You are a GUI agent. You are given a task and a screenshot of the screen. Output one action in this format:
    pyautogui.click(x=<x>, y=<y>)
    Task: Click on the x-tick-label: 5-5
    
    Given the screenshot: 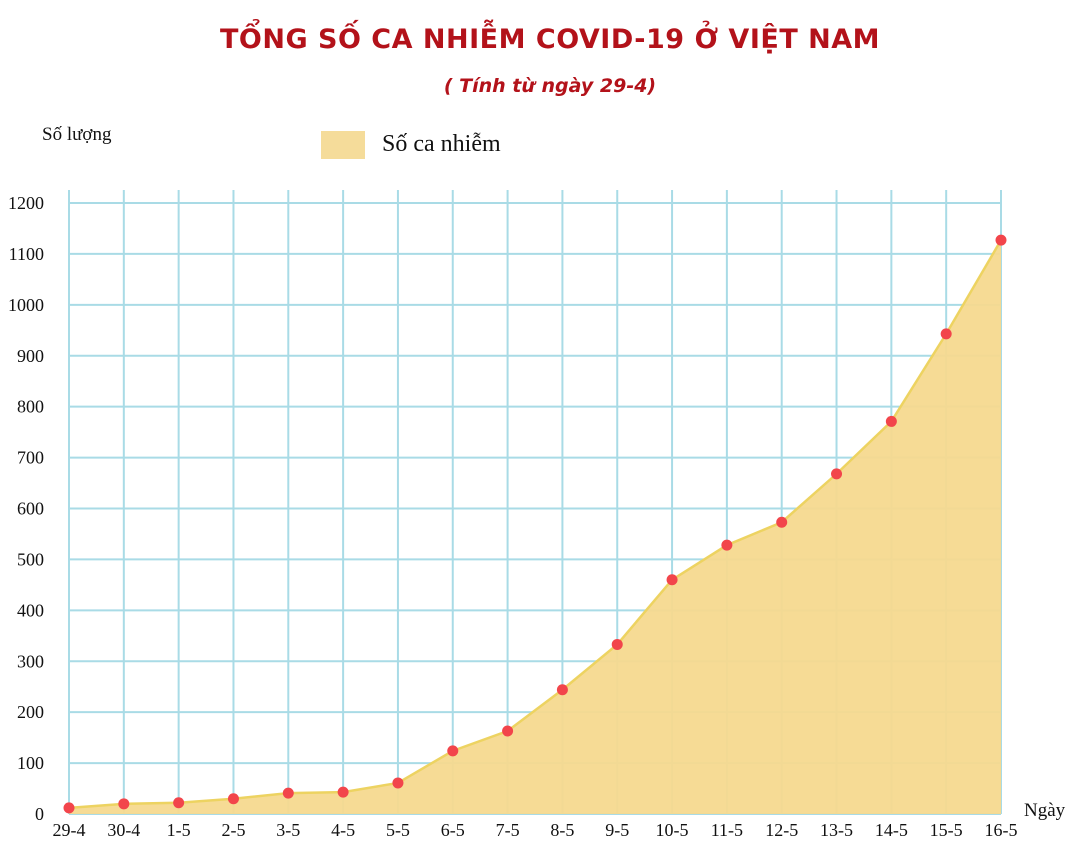 What is the action you would take?
    pyautogui.click(x=398, y=830)
    